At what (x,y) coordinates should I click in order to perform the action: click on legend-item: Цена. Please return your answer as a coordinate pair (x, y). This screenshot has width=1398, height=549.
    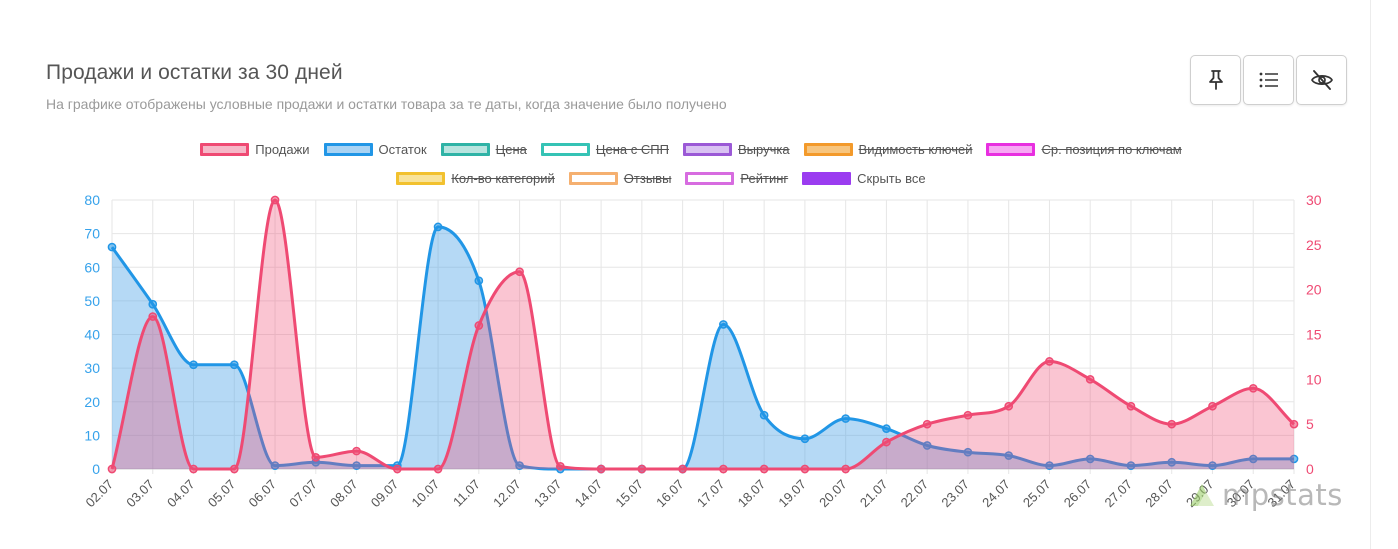
    Looking at the image, I should click on (483, 149).